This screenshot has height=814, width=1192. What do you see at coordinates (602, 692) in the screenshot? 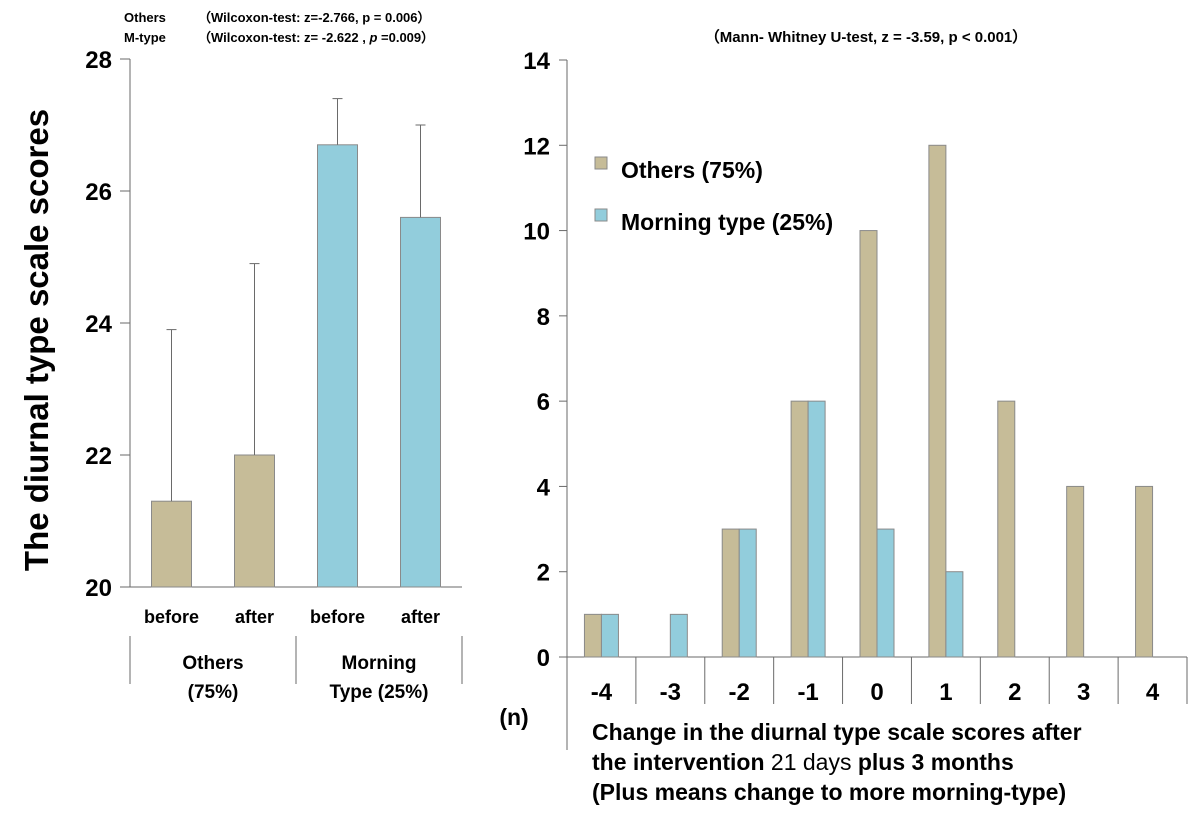
I see `x-tick-label: -4` at bounding box center [602, 692].